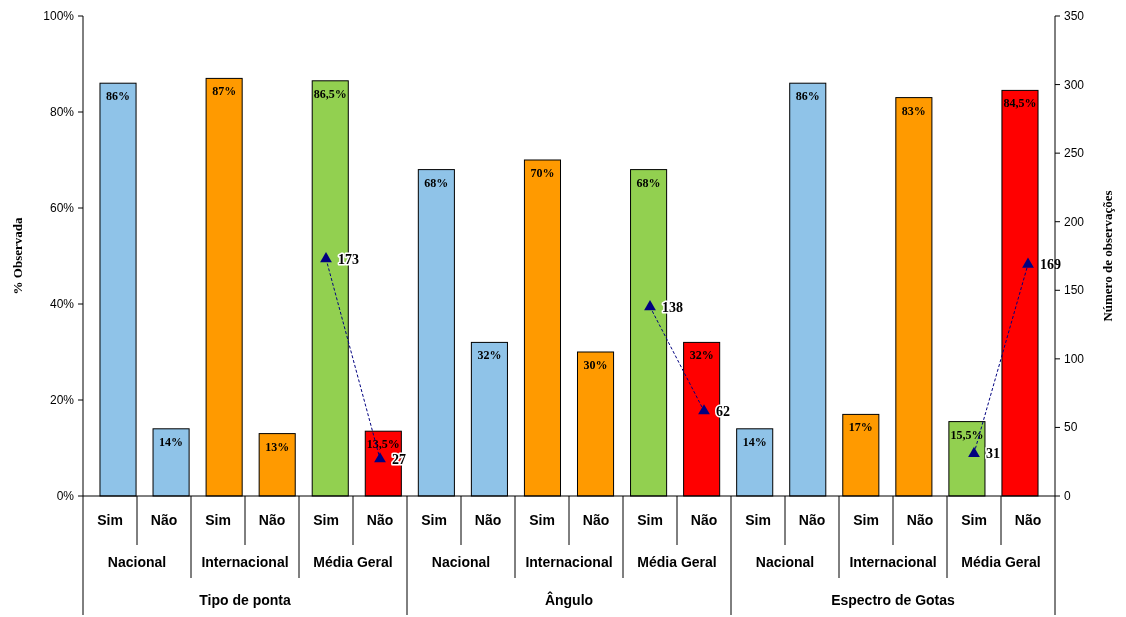 Image resolution: width=1126 pixels, height=617 pixels. Describe the element at coordinates (383, 444) in the screenshot. I see `data-label: 13,5%` at that location.